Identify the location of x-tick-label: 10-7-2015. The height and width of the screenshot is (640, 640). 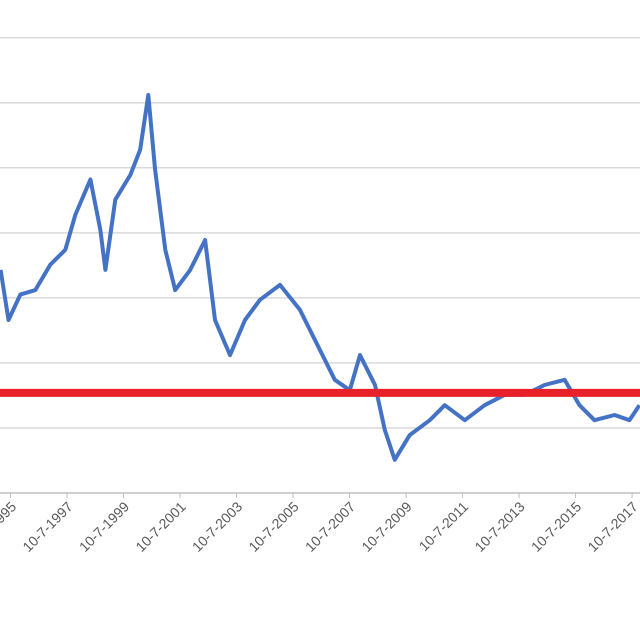
(556, 526).